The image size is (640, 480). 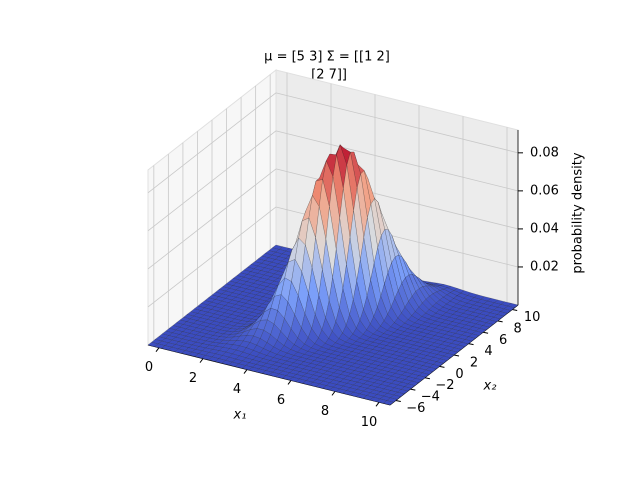 I want to click on y-tick-label: −4, so click(x=430, y=397).